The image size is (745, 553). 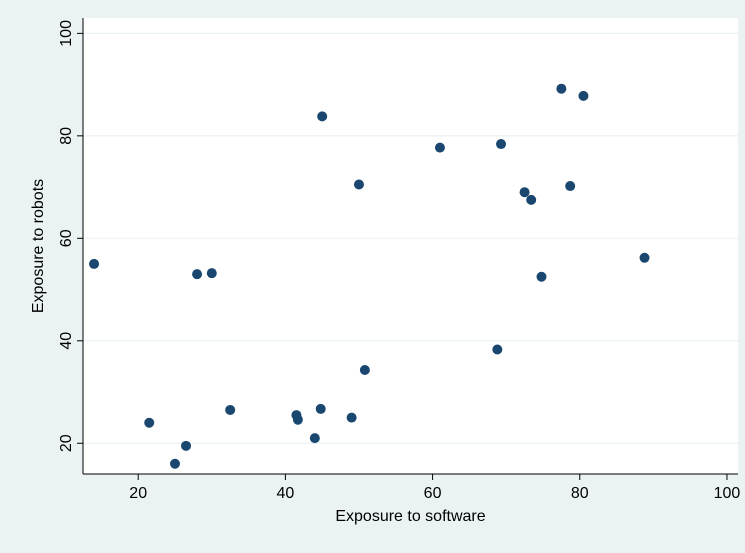 What do you see at coordinates (66, 33) in the screenshot?
I see `y-tick-label: 100` at bounding box center [66, 33].